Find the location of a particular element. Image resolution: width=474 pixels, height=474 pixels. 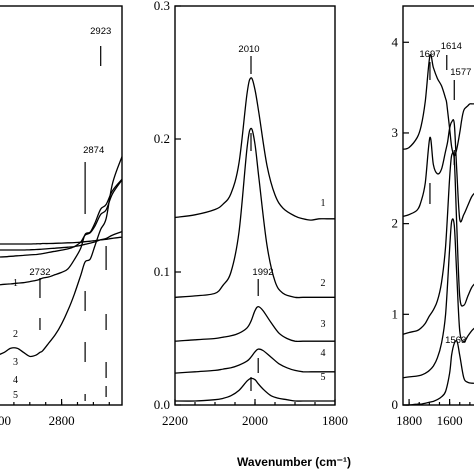

x-tick-label: 2000 is located at coordinates (255, 420).